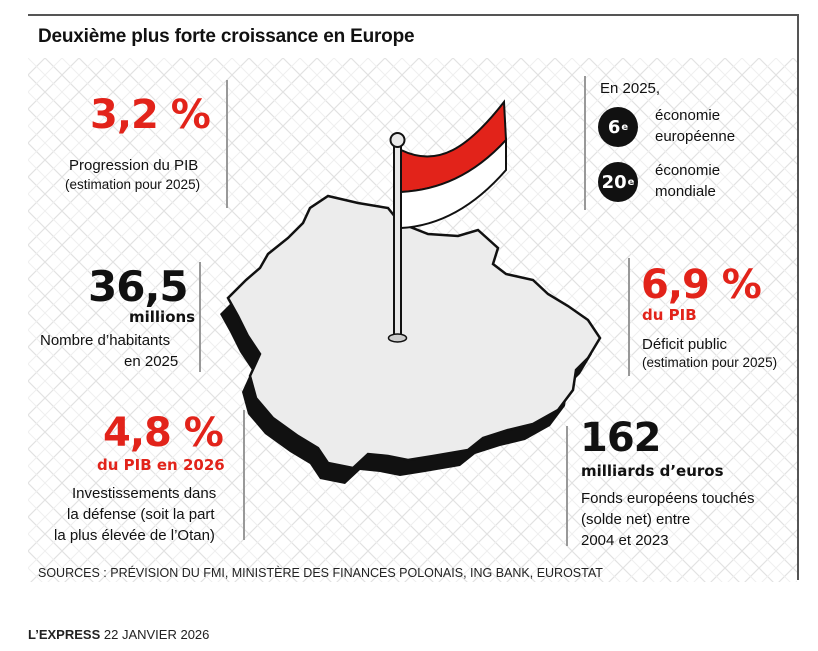  I want to click on rank-european-suffix: e, so click(625, 127).